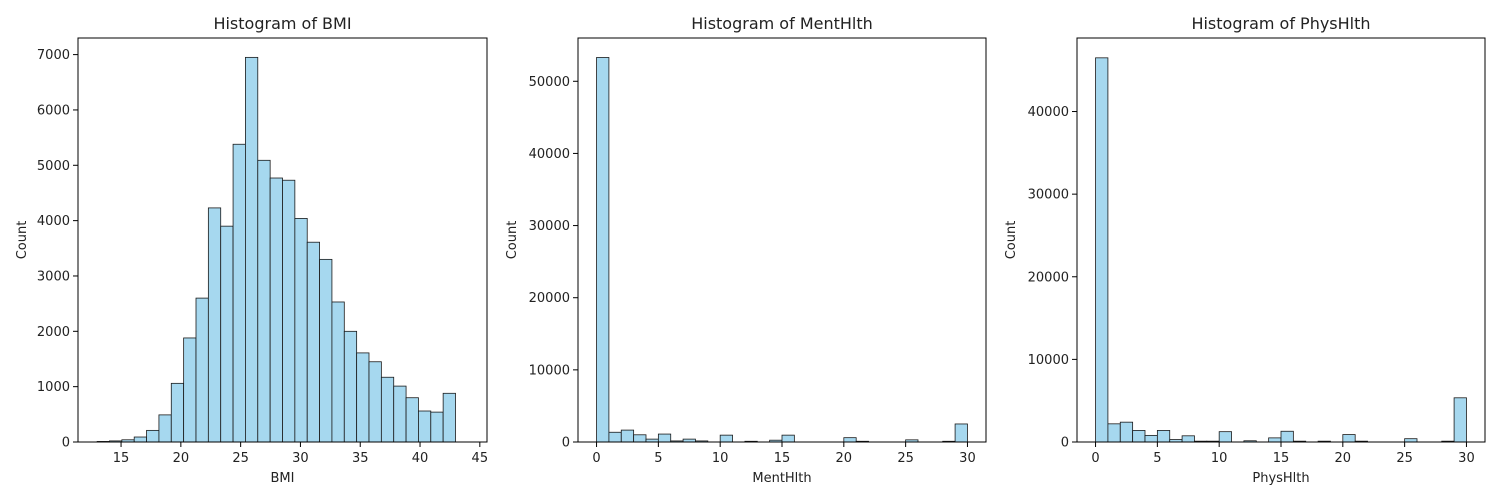 The image size is (1500, 500). Describe the element at coordinates (53, 276) in the screenshot. I see `y-tick-label: 3000` at that location.